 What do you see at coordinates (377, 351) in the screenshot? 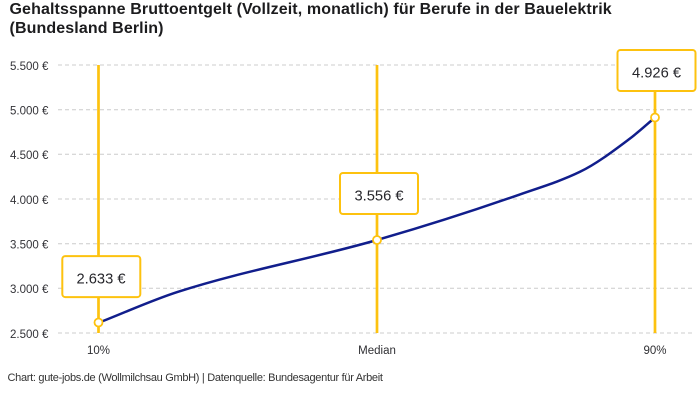
I see `svg-text: Median` at bounding box center [377, 351].